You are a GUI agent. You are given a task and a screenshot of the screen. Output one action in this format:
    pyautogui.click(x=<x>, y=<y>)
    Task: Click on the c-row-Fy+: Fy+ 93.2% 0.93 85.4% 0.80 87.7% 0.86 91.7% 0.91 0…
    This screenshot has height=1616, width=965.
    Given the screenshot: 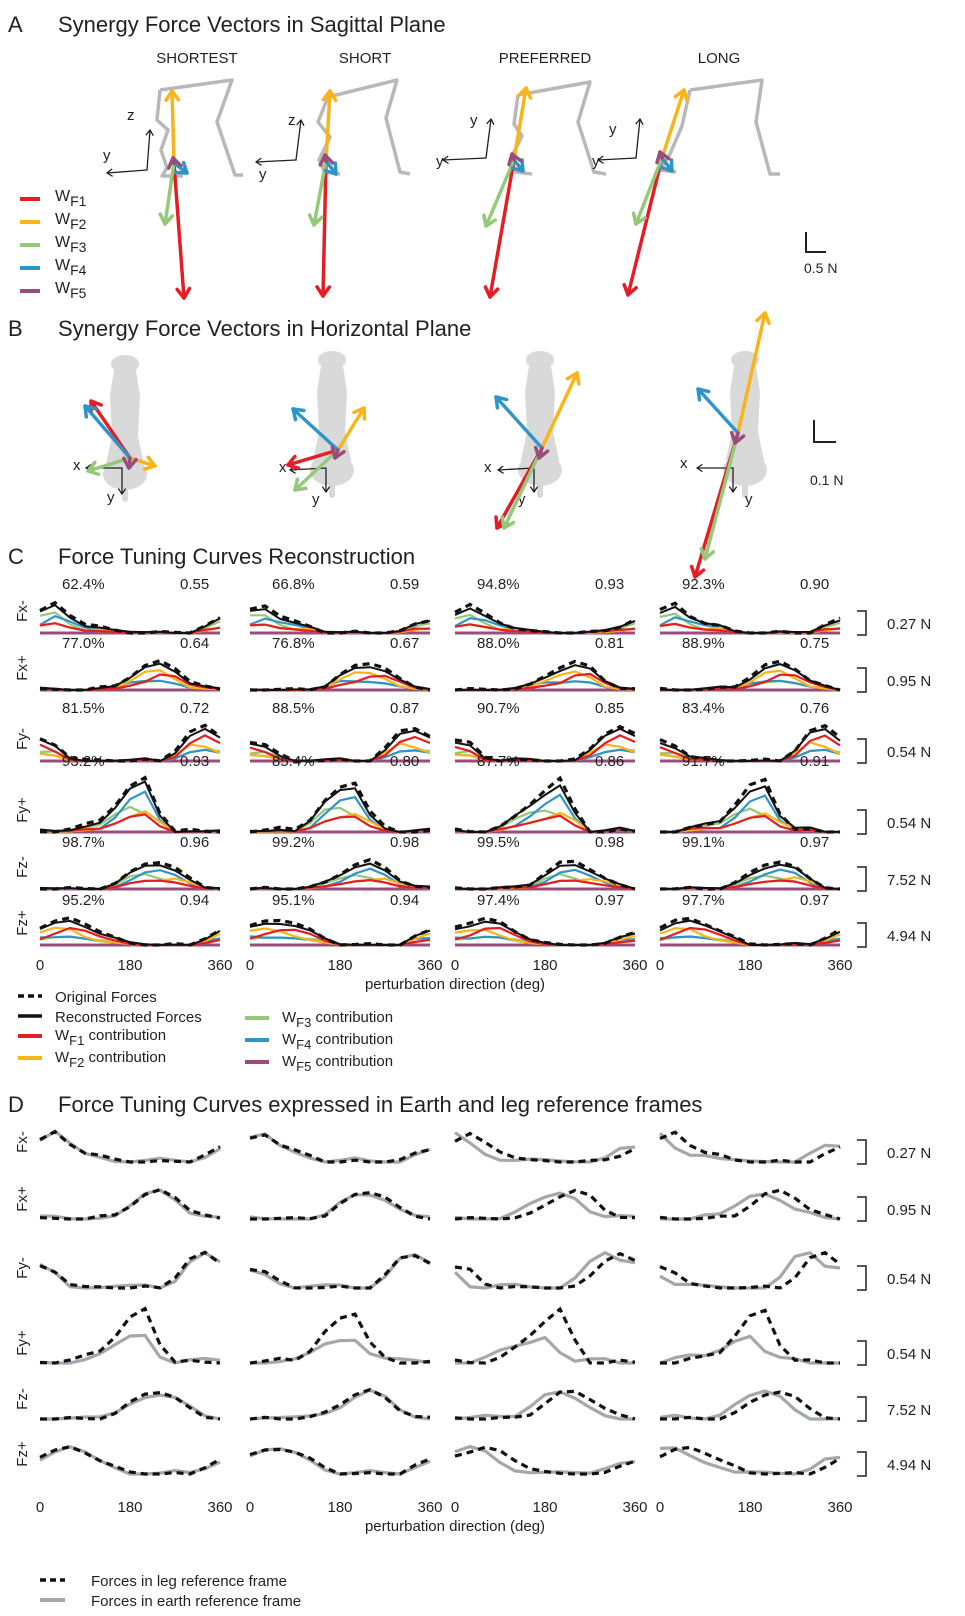 What is the action you would take?
    pyautogui.click(x=472, y=794)
    